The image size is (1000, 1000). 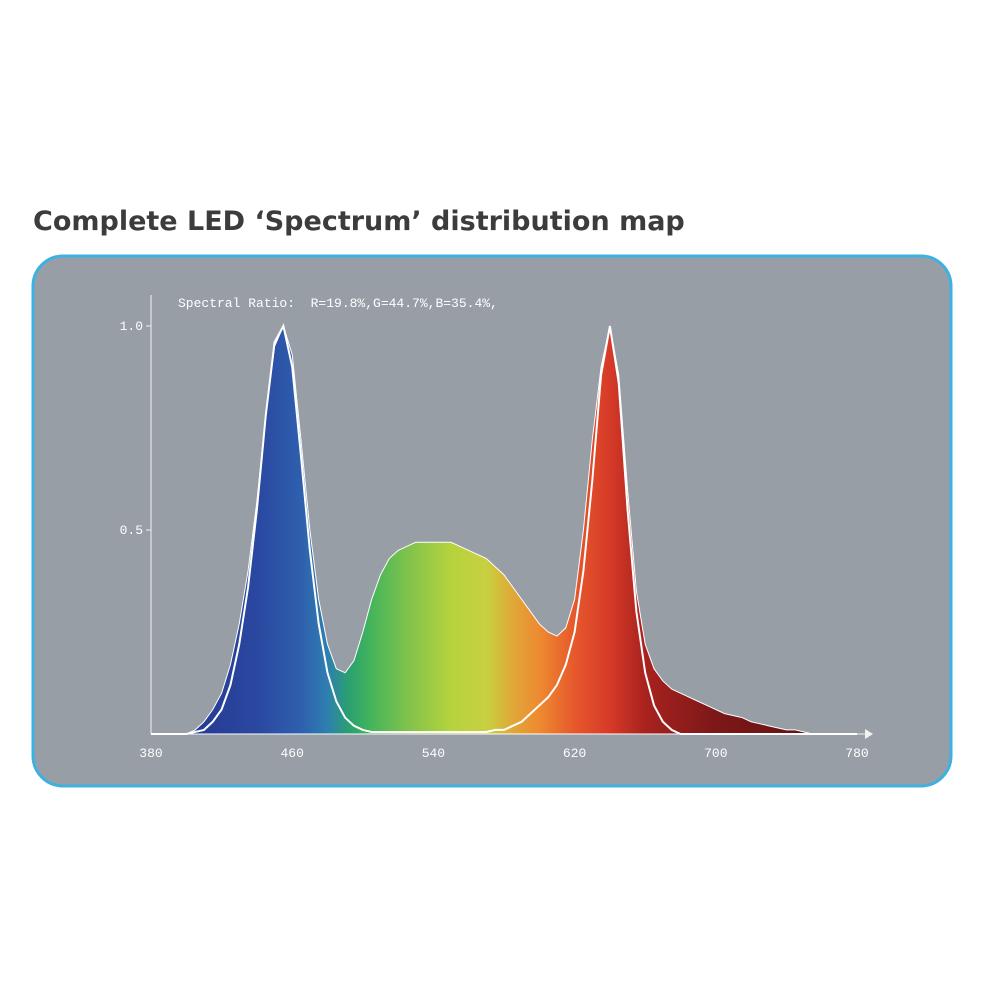 I want to click on x-tick-label: 380, so click(x=150, y=753).